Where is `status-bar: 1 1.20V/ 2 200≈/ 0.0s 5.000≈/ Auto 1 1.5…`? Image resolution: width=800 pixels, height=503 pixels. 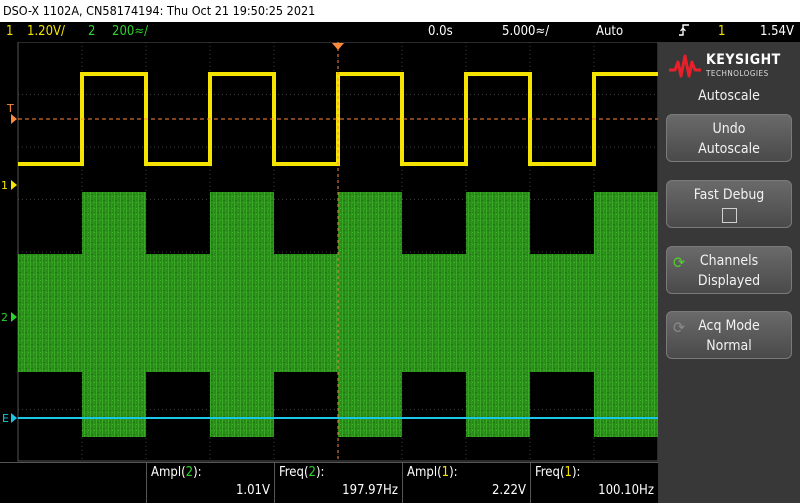 status-bar: 1 1.20V/ 2 200≈/ 0.0s 5.000≈/ Auto 1 1.5… is located at coordinates (400, 32).